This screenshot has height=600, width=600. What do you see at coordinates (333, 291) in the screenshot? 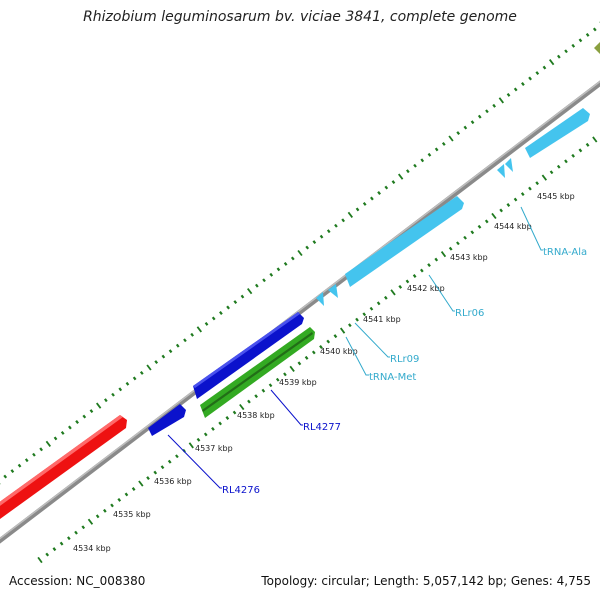
I see `rlr09-feature` at bounding box center [333, 291].